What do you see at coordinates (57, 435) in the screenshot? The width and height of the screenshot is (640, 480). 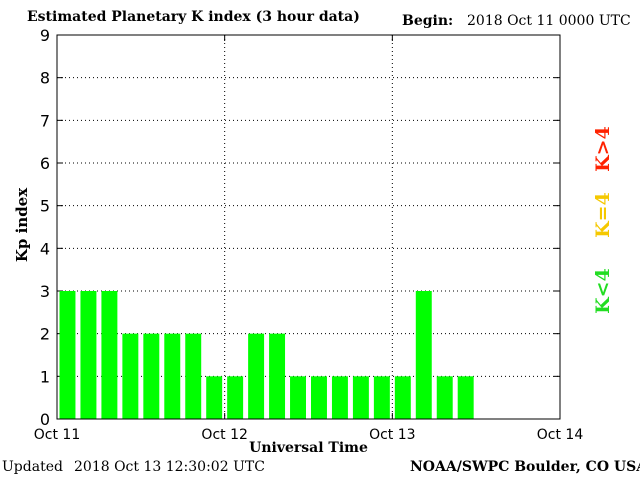 I see `x-tick-label: Oct 11` at bounding box center [57, 435].